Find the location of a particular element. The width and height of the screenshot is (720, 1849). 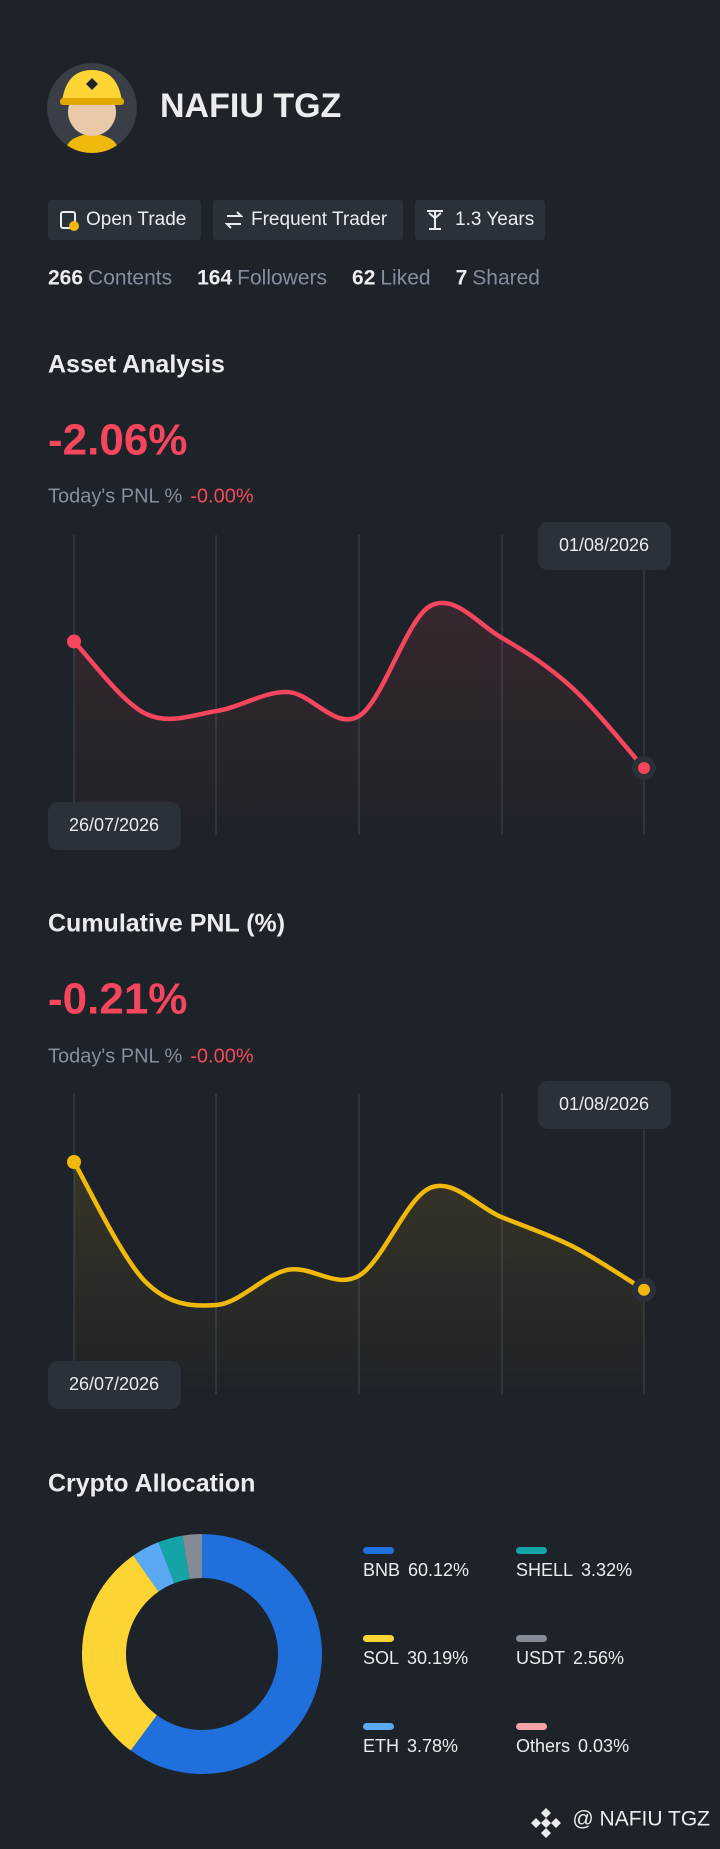

legend-value: 3.78% is located at coordinates (432, 1746).